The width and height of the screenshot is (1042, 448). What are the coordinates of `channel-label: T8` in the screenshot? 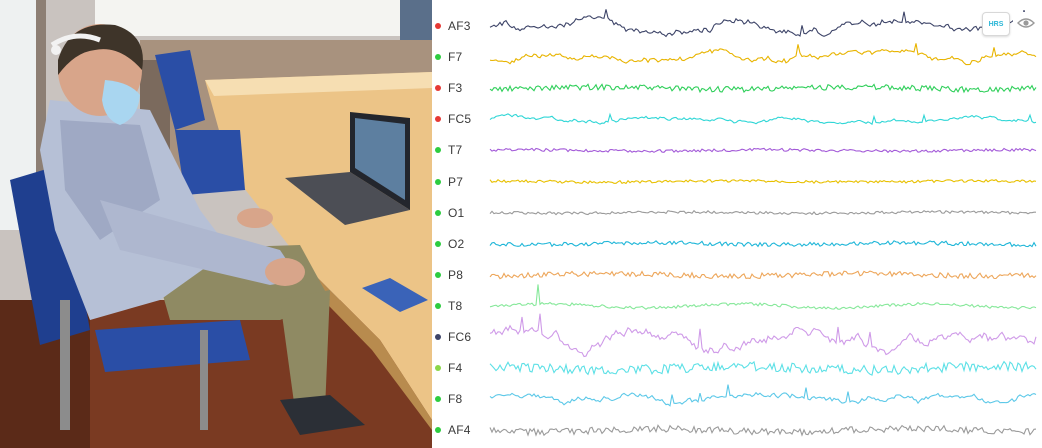 It's located at (455, 305).